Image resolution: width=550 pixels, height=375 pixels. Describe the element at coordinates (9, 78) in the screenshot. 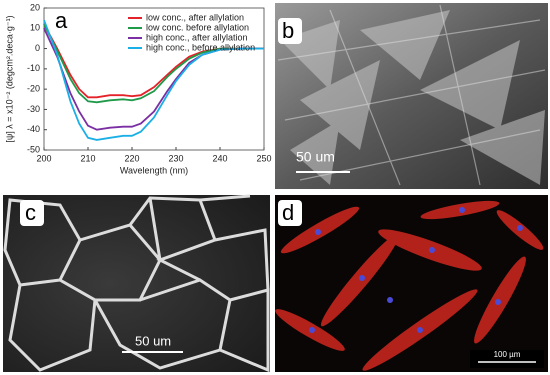

I see `y-axis-label: [ψ] λ = x10⁻² (degcm².deca·g⁻¹)` at that location.